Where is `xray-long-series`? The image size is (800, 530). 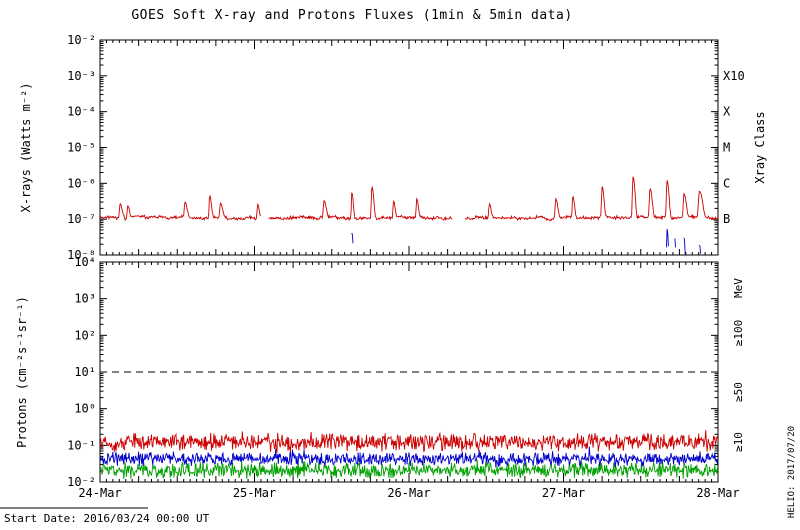 xray-long-series is located at coordinates (409, 199).